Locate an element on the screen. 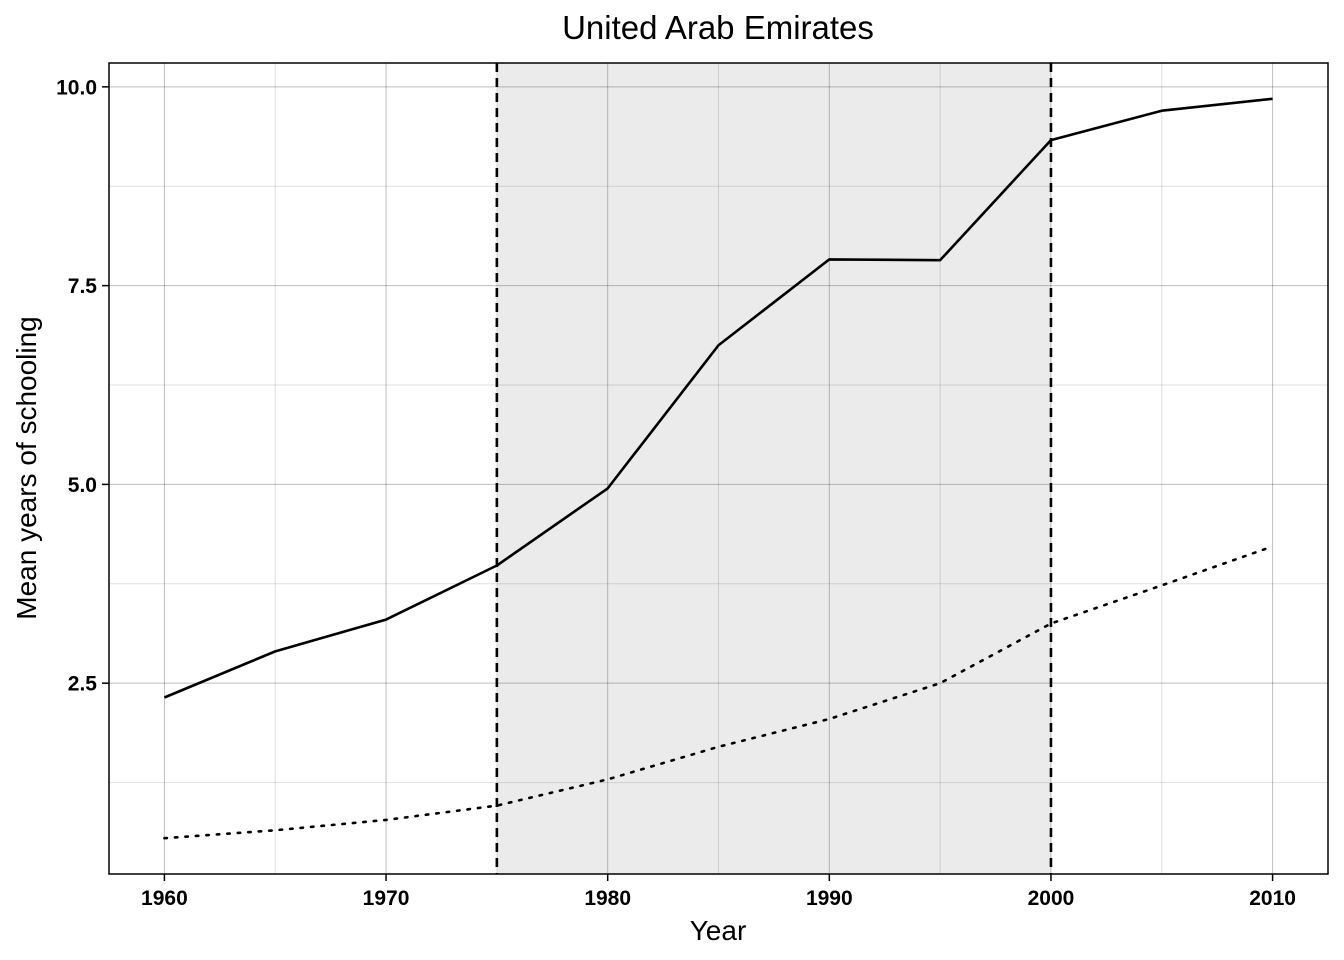  x-tick-label: 1990 is located at coordinates (829, 898).